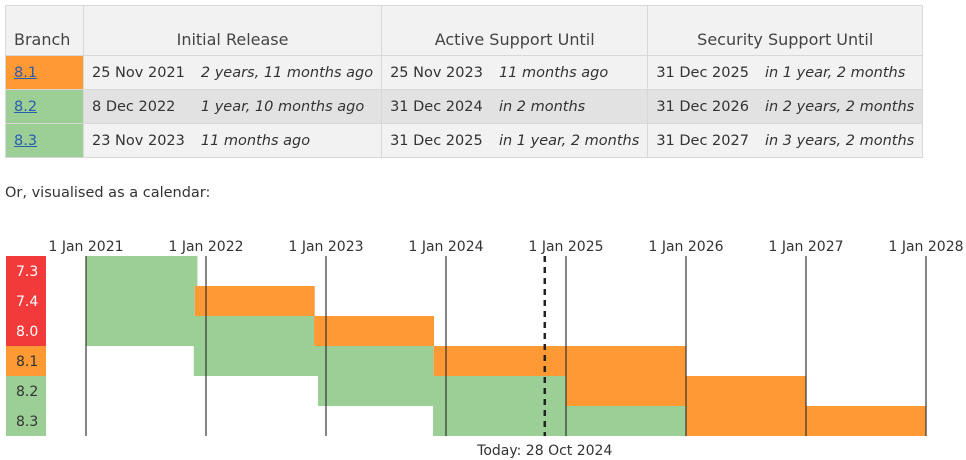 Image resolution: width=966 pixels, height=460 pixels. Describe the element at coordinates (702, 106) in the screenshot. I see `security-support-date: 31 Dec 2026` at that location.